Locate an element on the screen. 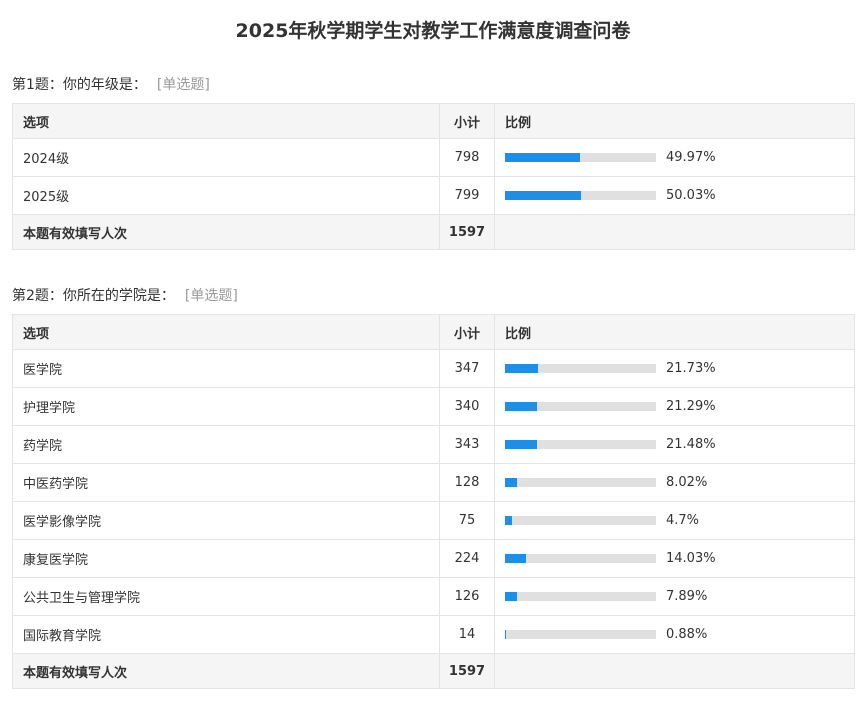 The width and height of the screenshot is (866, 703). table-row: 护理学院 340 21.29% is located at coordinates (433, 406).